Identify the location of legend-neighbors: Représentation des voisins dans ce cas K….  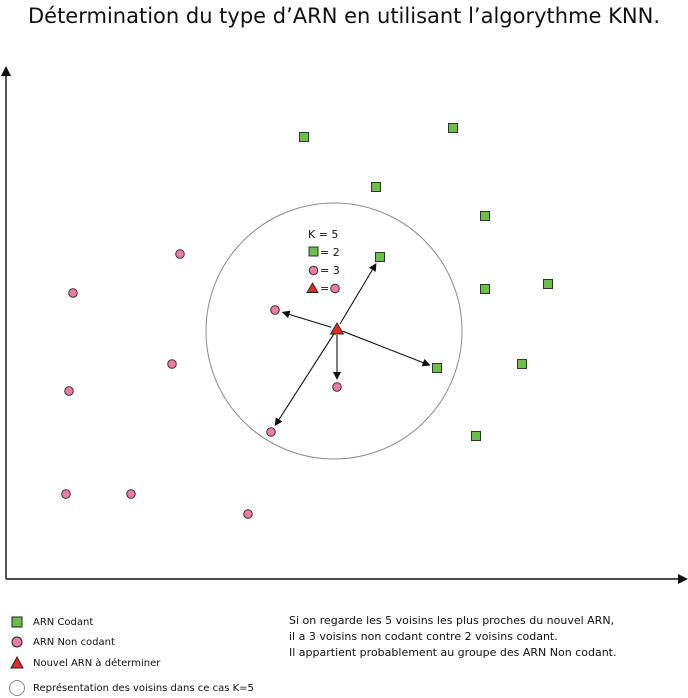
(131, 688).